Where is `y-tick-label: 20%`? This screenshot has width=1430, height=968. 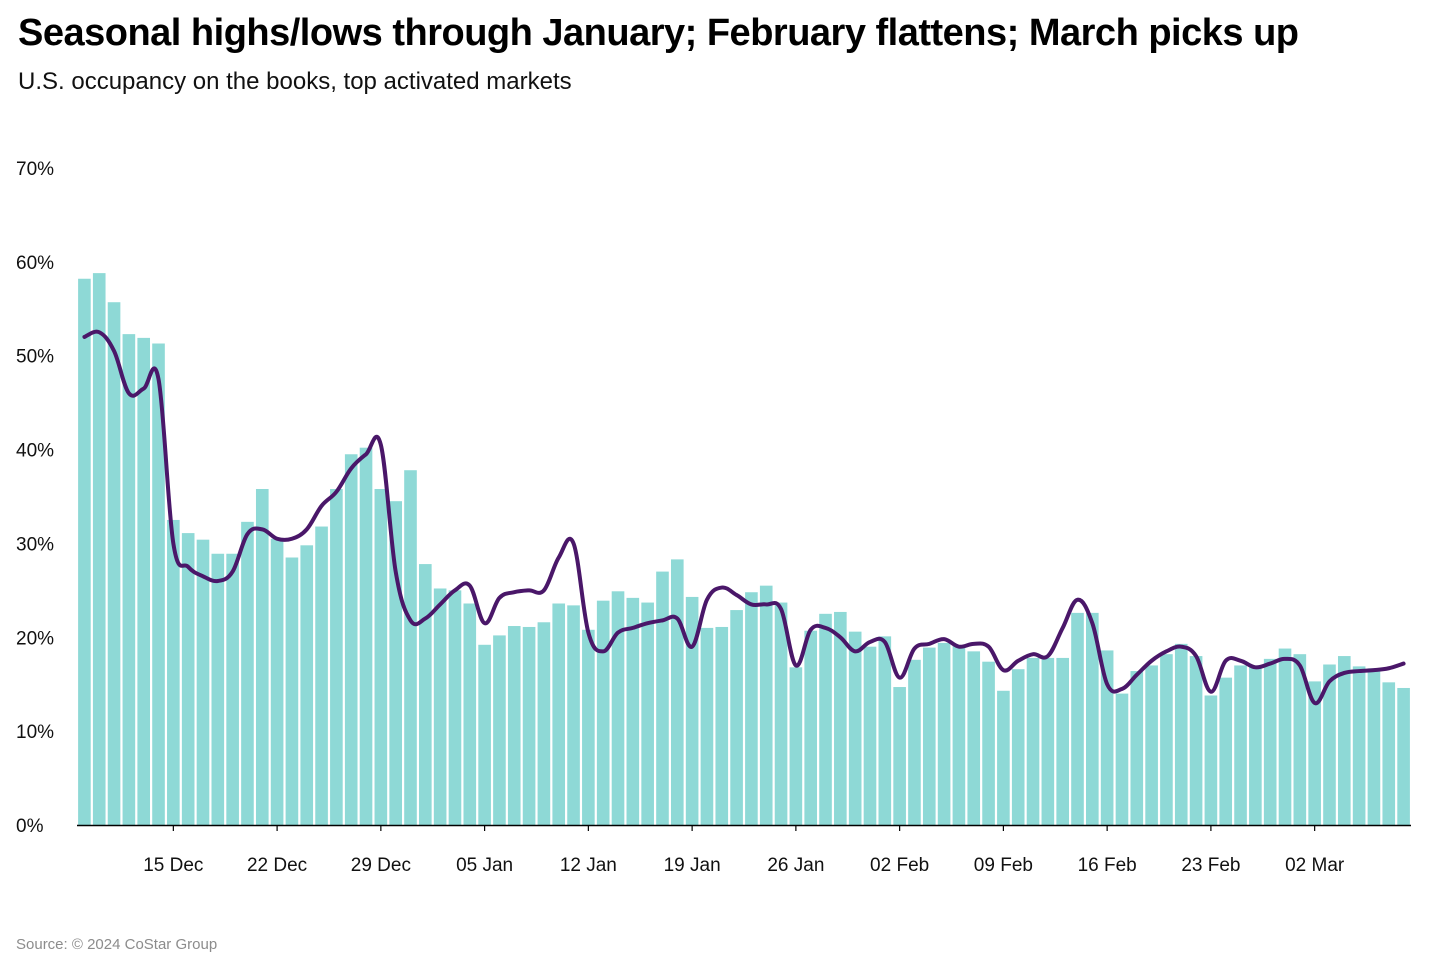
y-tick-label: 20% is located at coordinates (35, 638).